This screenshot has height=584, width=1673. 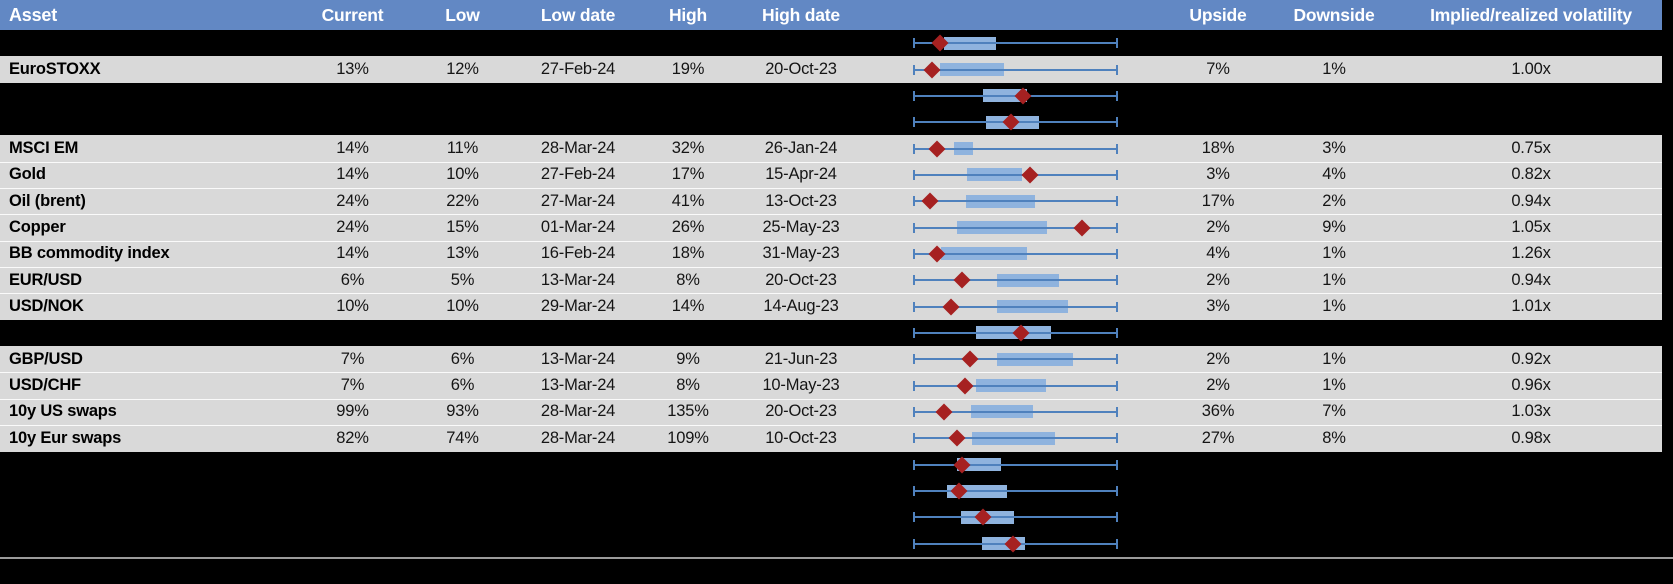 I want to click on cell-low: 12%, so click(x=462, y=69).